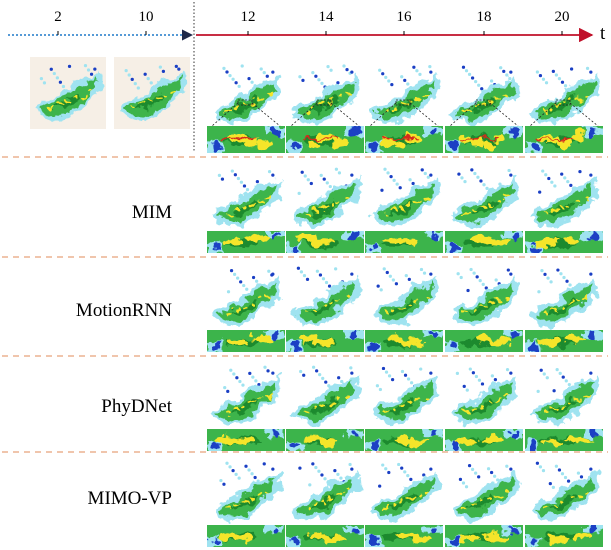 This screenshot has width=611, height=550. Describe the element at coordinates (247, 94) in the screenshot. I see `gt-frame` at that location.